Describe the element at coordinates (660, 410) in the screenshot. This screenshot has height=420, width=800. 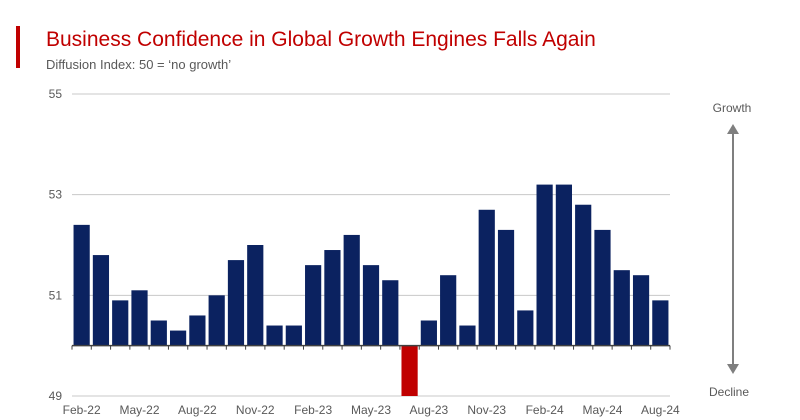
I see `x-tick-label: Aug-24` at that location.